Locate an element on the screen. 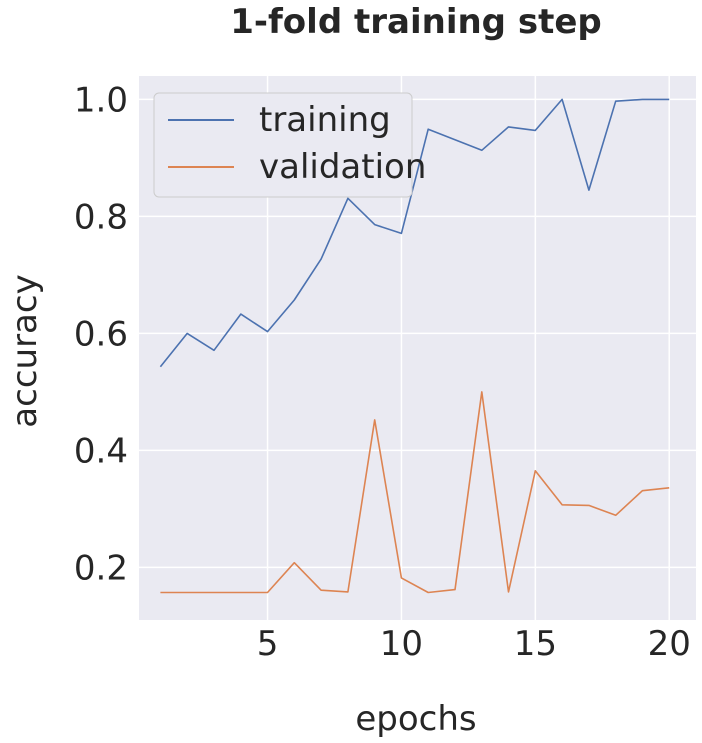  x-tick-label: 15 is located at coordinates (535, 644).